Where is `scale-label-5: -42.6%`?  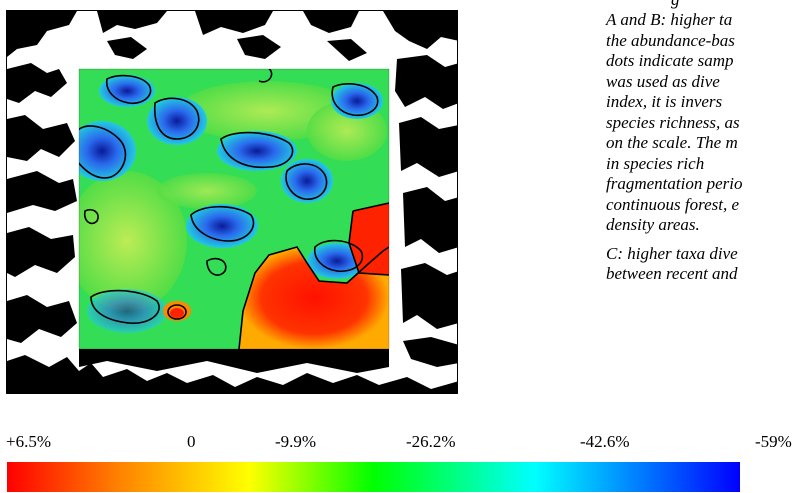
scale-label-5: -42.6% is located at coordinates (605, 441).